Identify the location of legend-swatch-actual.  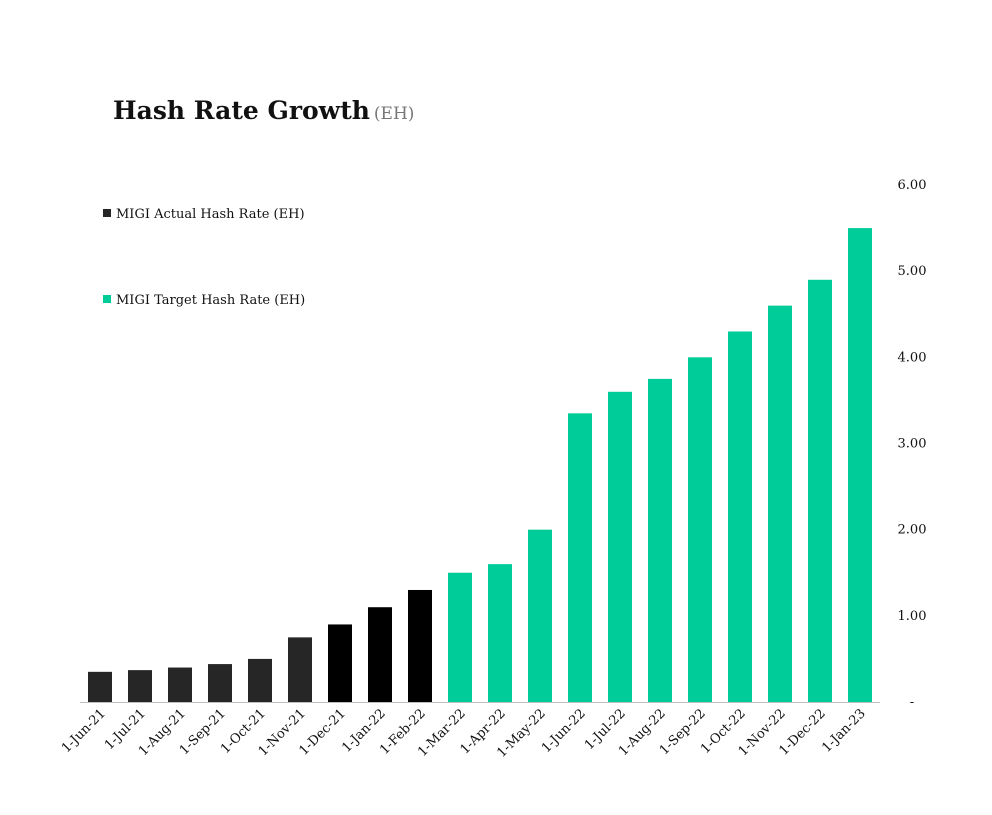
(107, 213).